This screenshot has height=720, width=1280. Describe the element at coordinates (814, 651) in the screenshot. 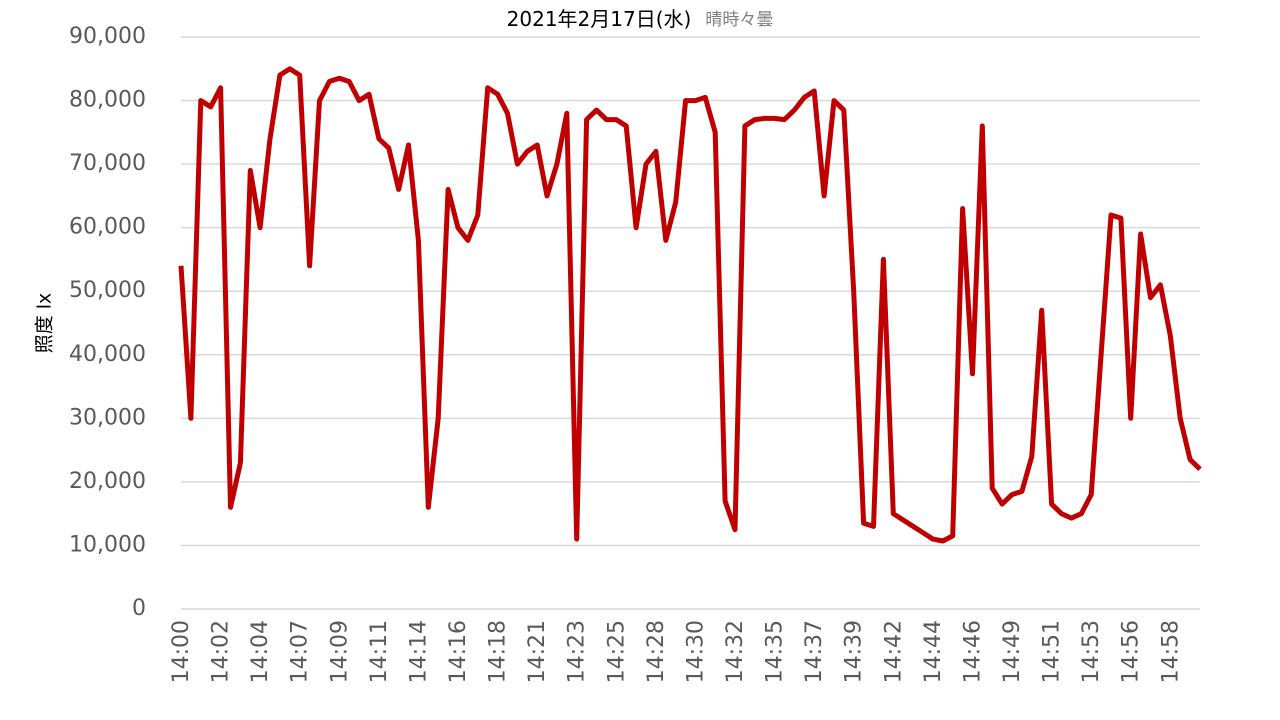

I see `x-tick-label: 14:37` at that location.